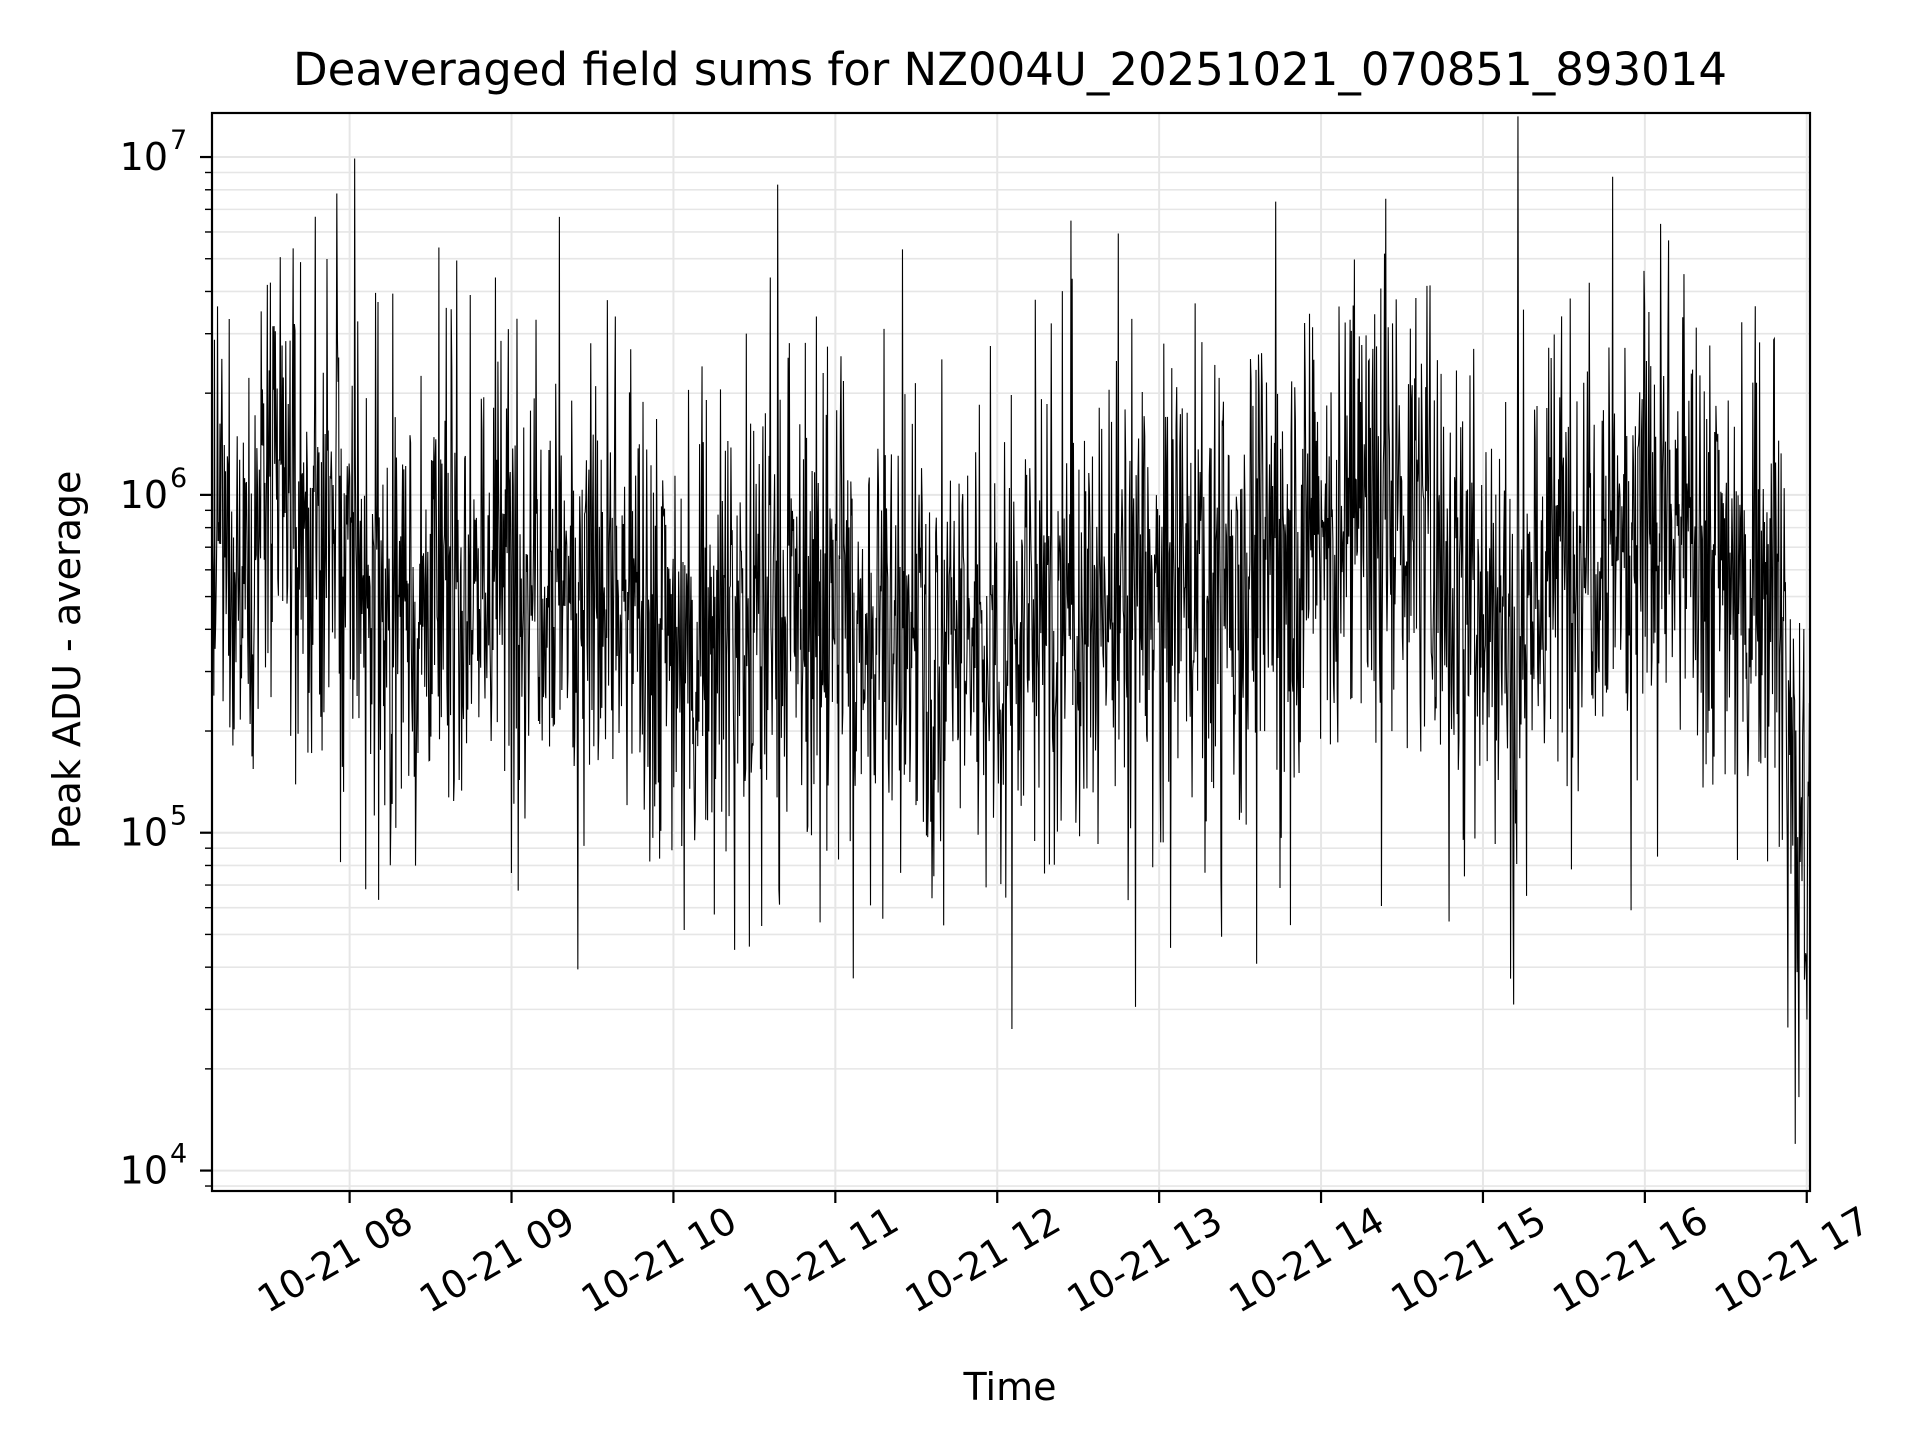 The image size is (1920, 1440). I want to click on y-tick-exponent: 5, so click(178, 816).